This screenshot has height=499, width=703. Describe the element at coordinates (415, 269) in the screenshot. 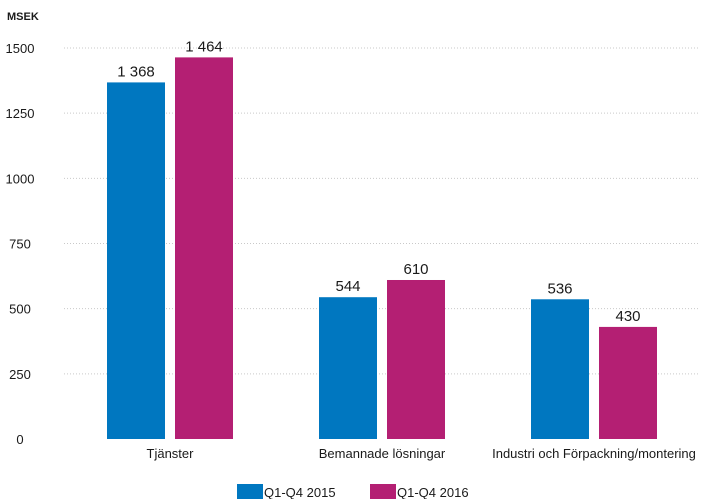

I see `data-label: 610` at that location.